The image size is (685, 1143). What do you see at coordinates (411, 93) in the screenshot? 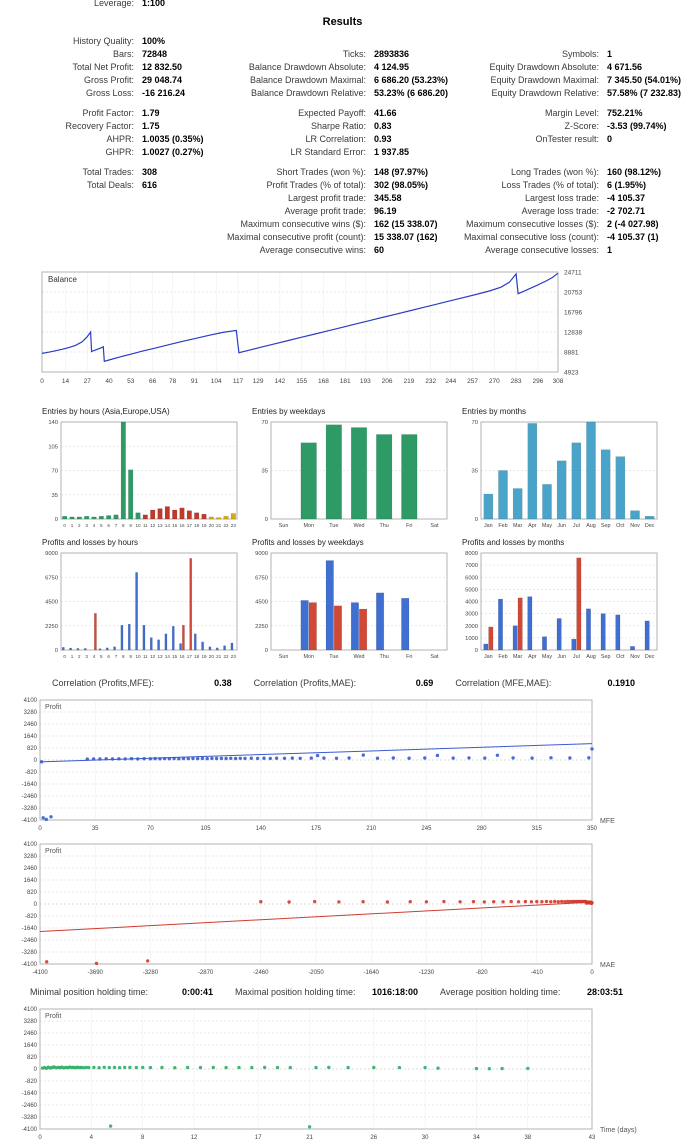
I see `stat-value: 53.23% (6 686.20)` at bounding box center [411, 93].